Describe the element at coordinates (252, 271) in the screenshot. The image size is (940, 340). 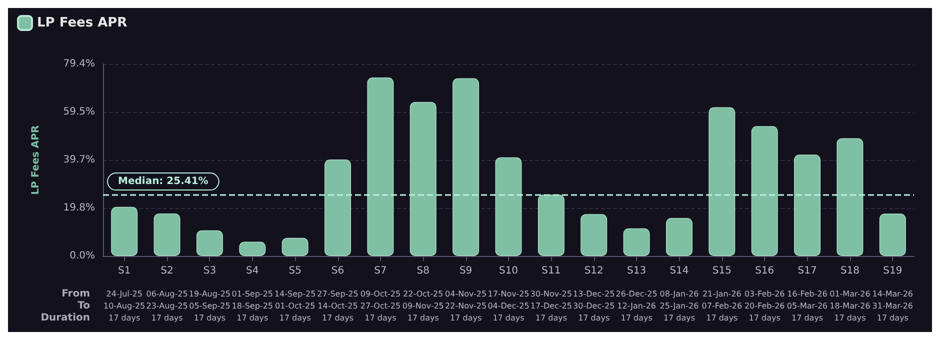
I see `x-tick-label: S4` at that location.